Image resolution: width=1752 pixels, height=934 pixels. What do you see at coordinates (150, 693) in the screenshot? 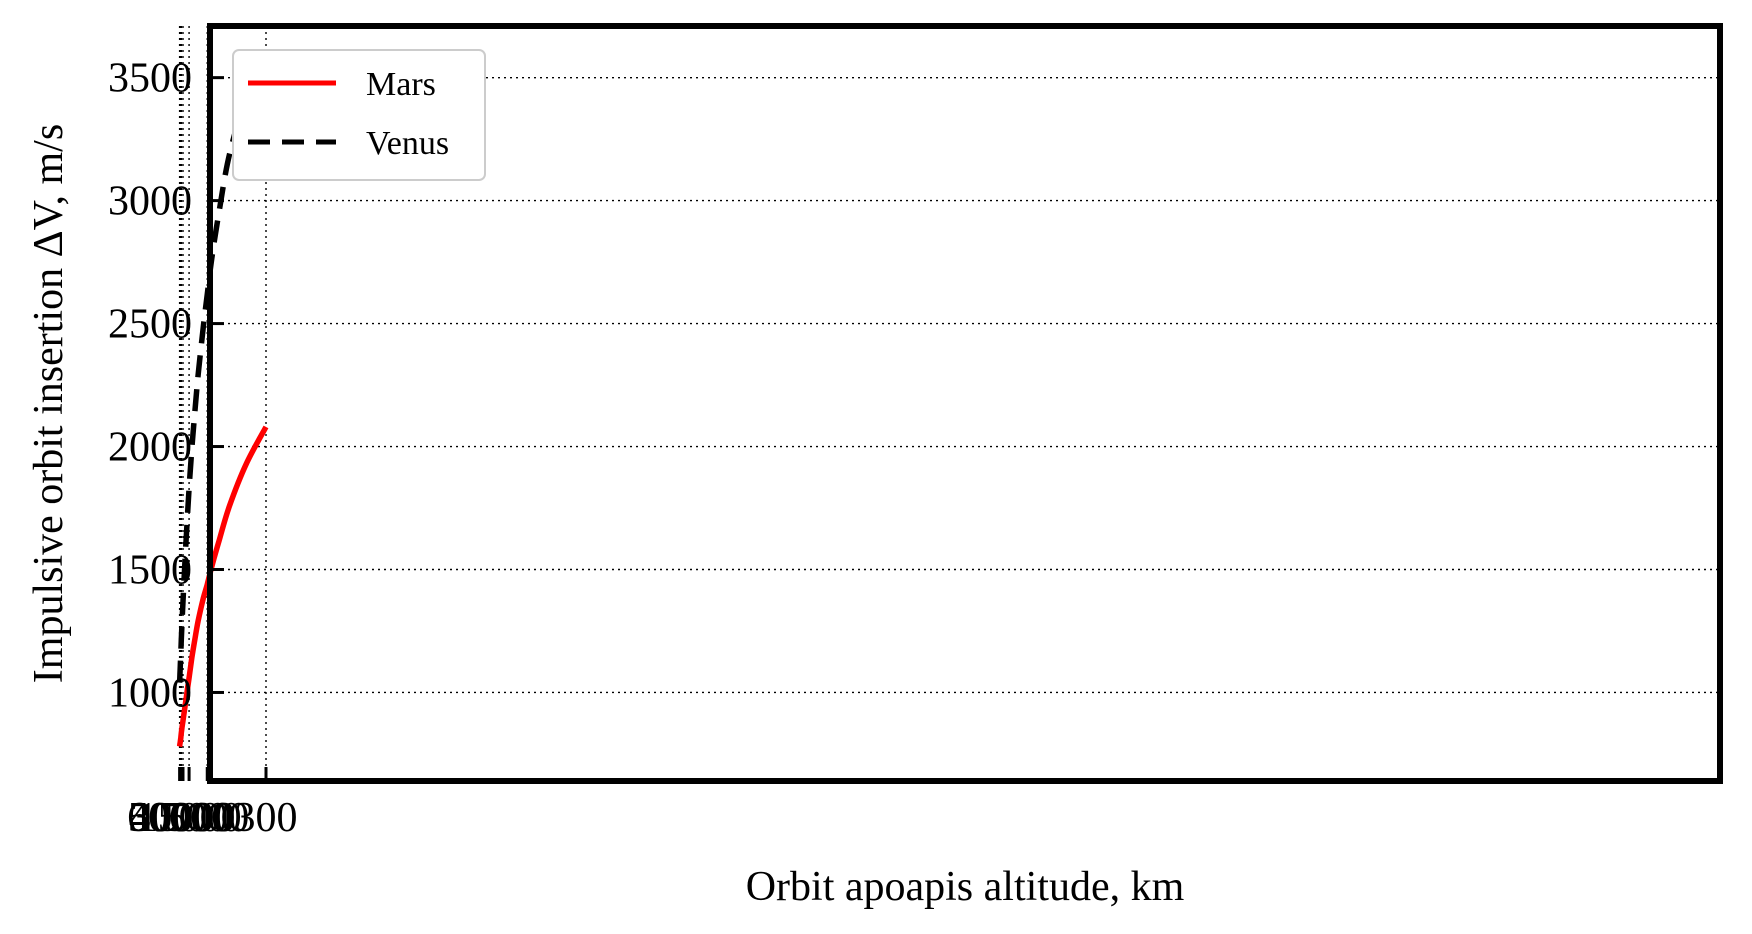
I see `y-tick-label: 1000` at bounding box center [150, 693].